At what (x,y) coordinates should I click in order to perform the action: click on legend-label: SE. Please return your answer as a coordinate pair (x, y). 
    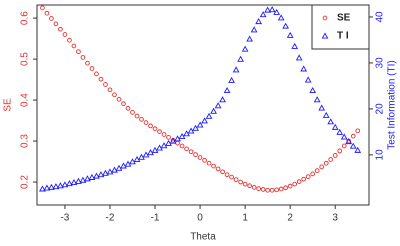
    Looking at the image, I should click on (344, 18).